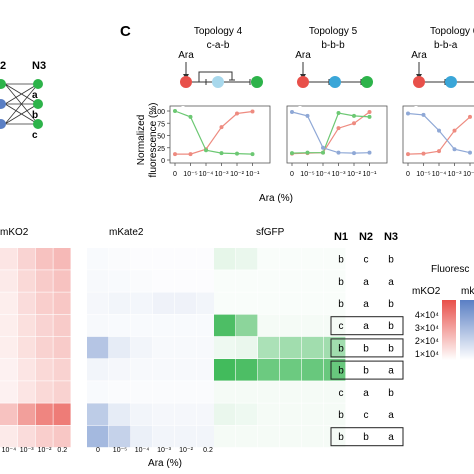  I want to click on topology-4-feedback-edge, so click(215, 76).